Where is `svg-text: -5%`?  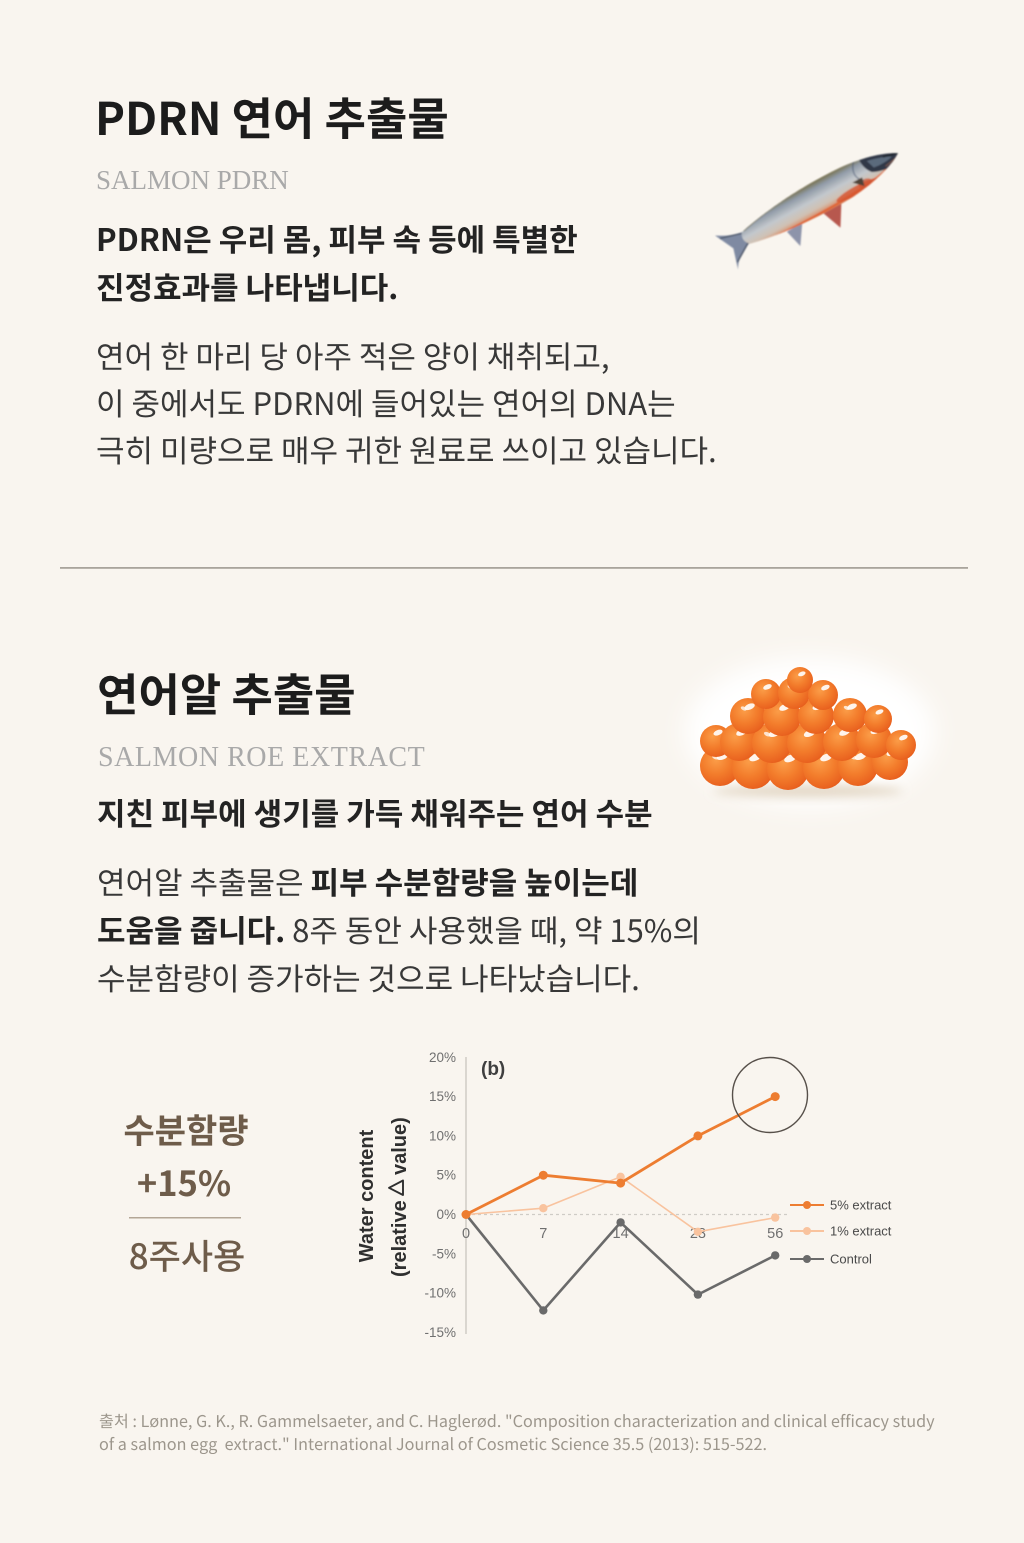 svg-text: -5% is located at coordinates (444, 1253).